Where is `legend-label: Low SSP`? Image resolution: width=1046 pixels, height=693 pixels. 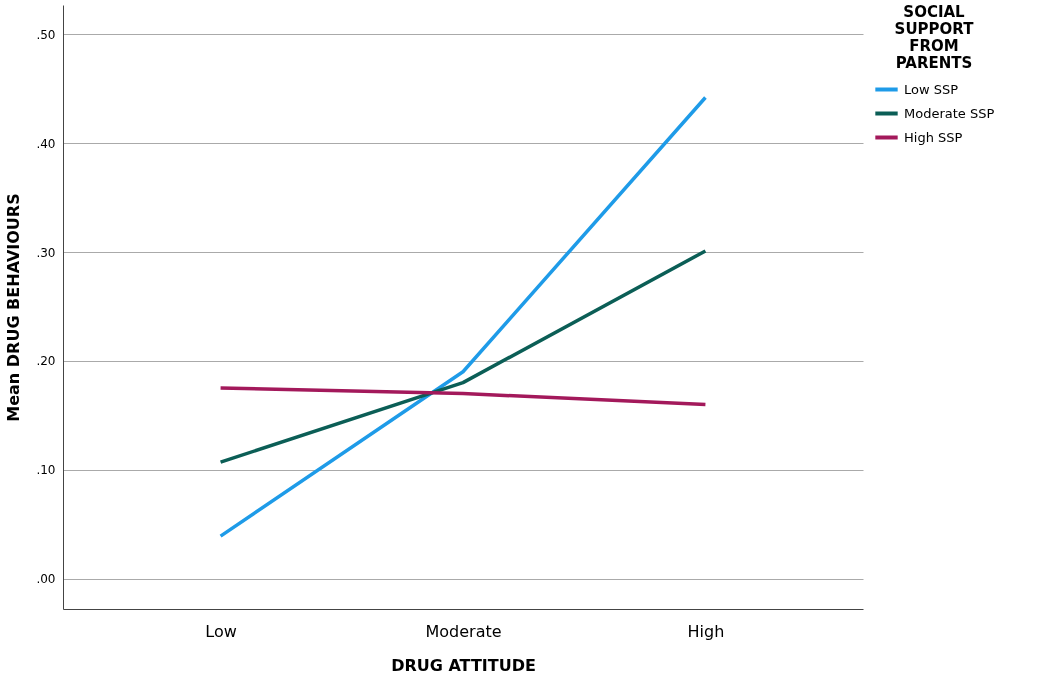
legend-label: Low SSP is located at coordinates (931, 89).